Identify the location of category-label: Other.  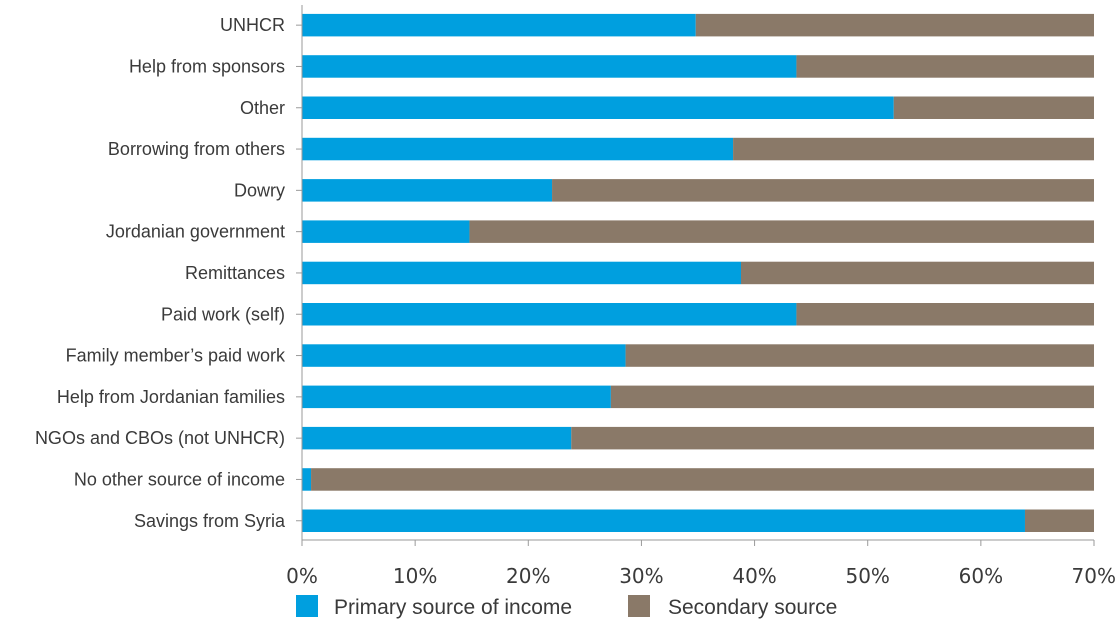
(262, 108).